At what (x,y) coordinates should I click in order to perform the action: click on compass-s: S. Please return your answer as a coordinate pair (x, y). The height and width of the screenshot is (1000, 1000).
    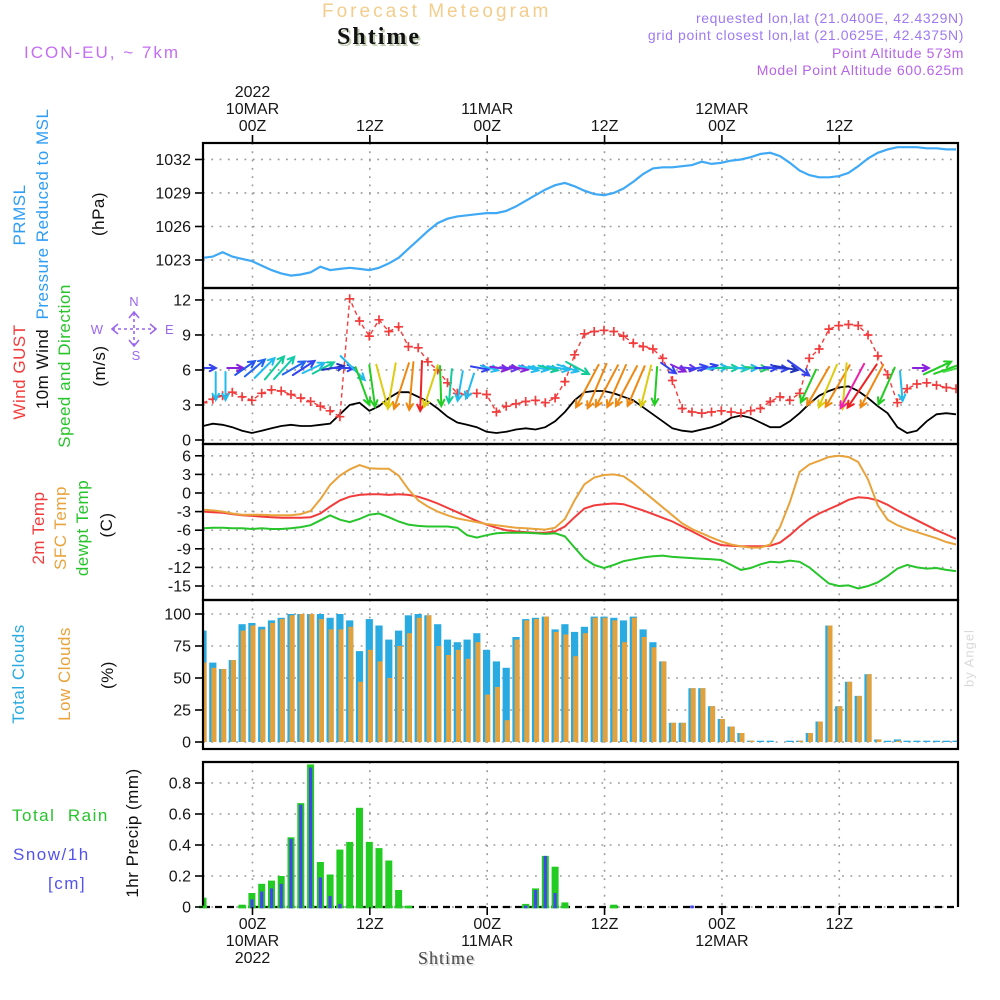
    Looking at the image, I should click on (136, 355).